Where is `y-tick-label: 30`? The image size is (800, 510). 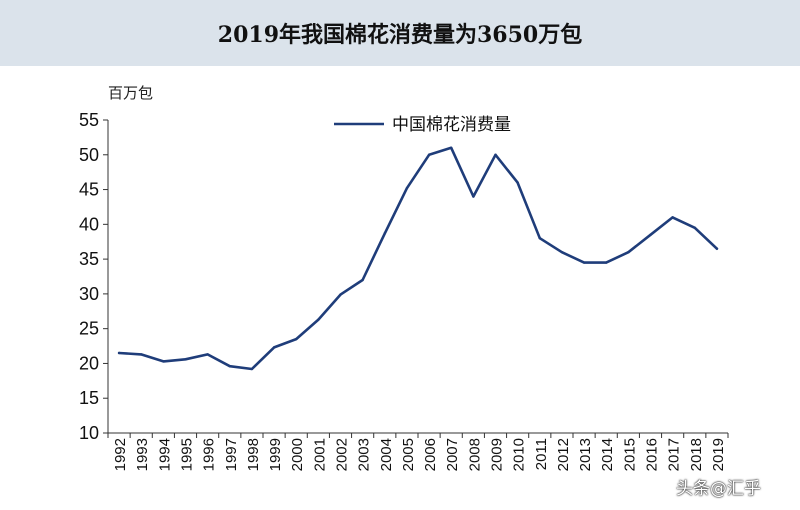 y-tick-label: 30 is located at coordinates (89, 294).